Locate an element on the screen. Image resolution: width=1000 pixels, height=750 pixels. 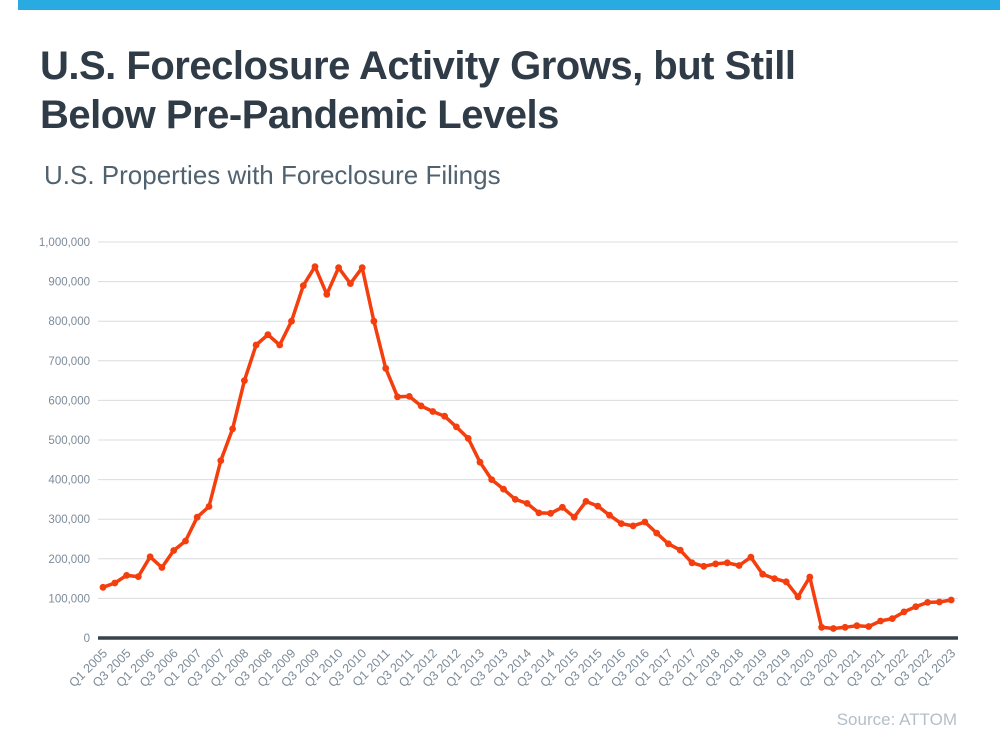
y-tick-label: 800,000 is located at coordinates (69, 322).